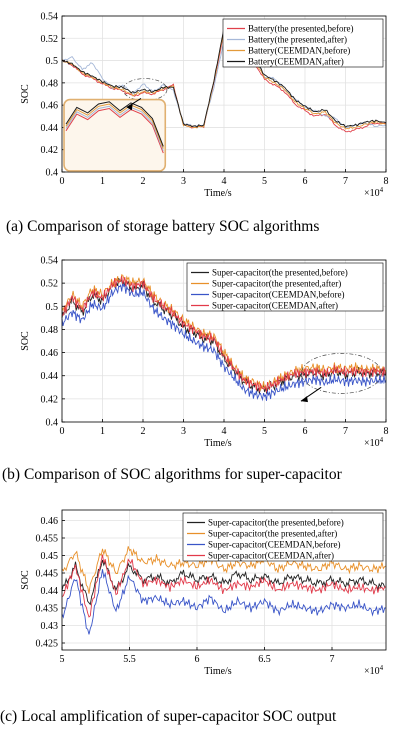  What do you see at coordinates (47, 644) in the screenshot?
I see `y-tick-label: 0.425` at bounding box center [47, 644].